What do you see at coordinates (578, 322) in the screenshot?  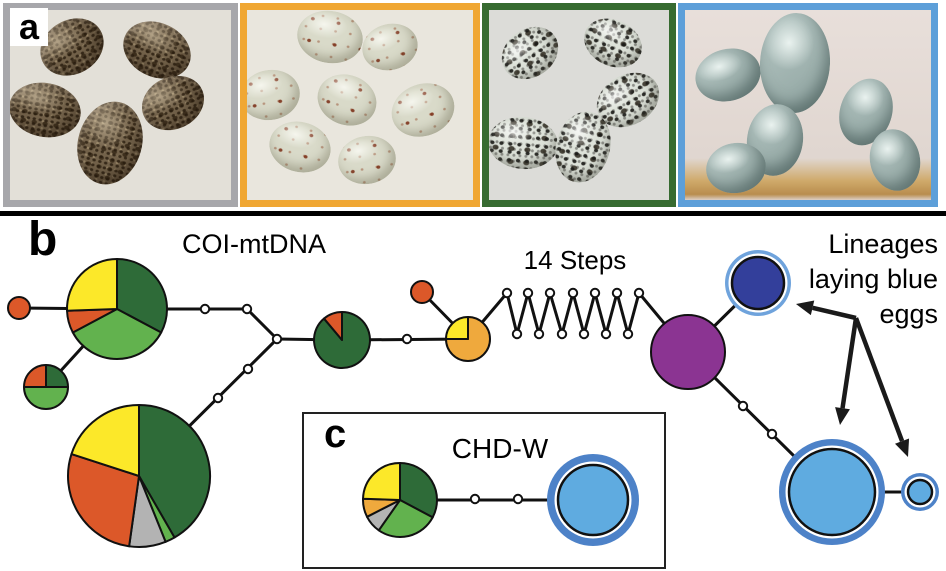 I see `mutation-zigzag` at bounding box center [578, 322].